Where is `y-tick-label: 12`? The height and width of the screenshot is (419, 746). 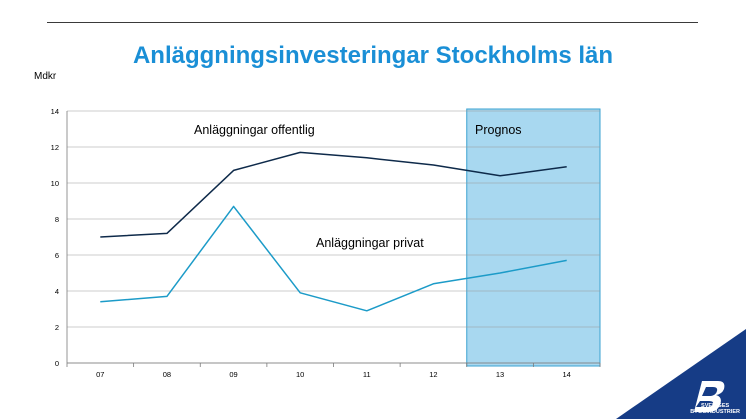 y-tick-label: 12 is located at coordinates (55, 147).